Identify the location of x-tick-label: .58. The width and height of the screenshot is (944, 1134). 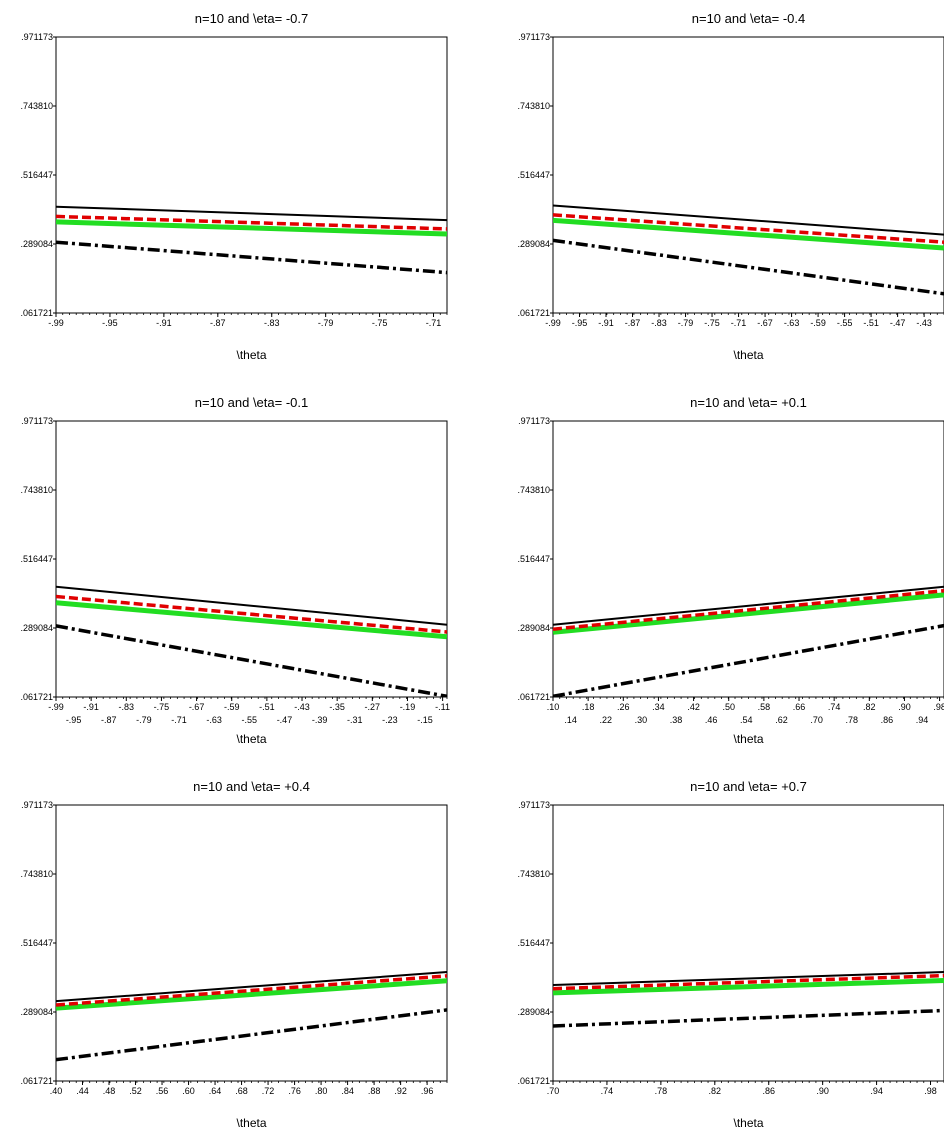
(764, 707).